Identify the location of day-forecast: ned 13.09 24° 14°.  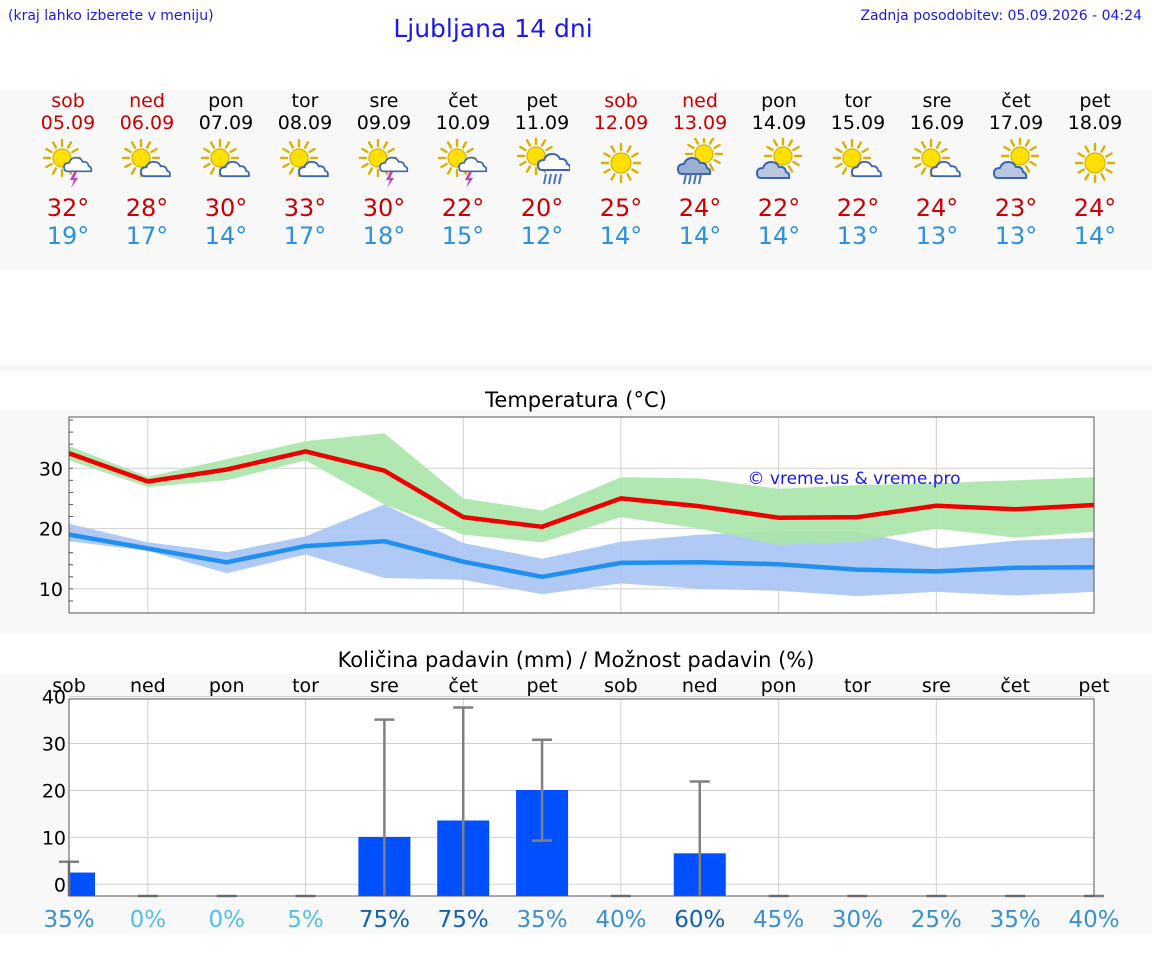
(700, 170).